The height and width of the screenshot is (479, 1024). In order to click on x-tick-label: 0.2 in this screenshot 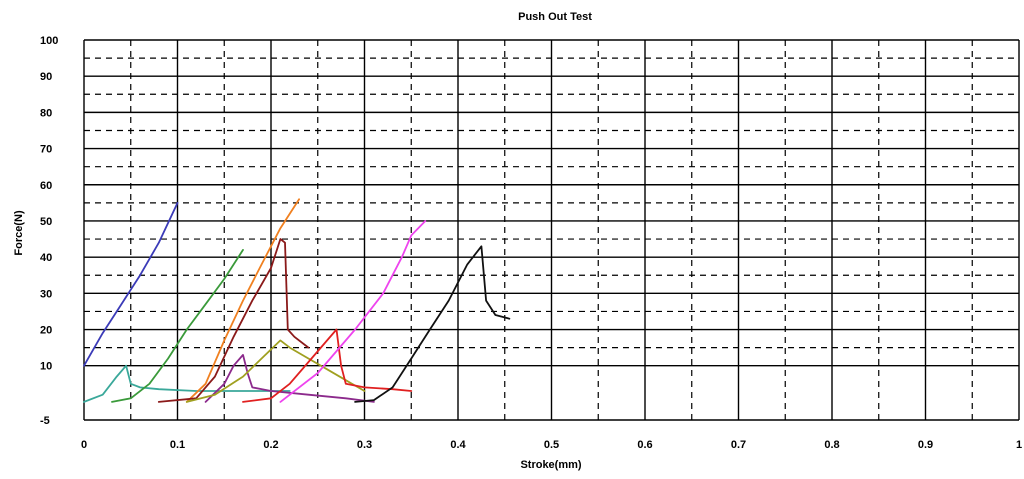, I will do `click(270, 445)`.